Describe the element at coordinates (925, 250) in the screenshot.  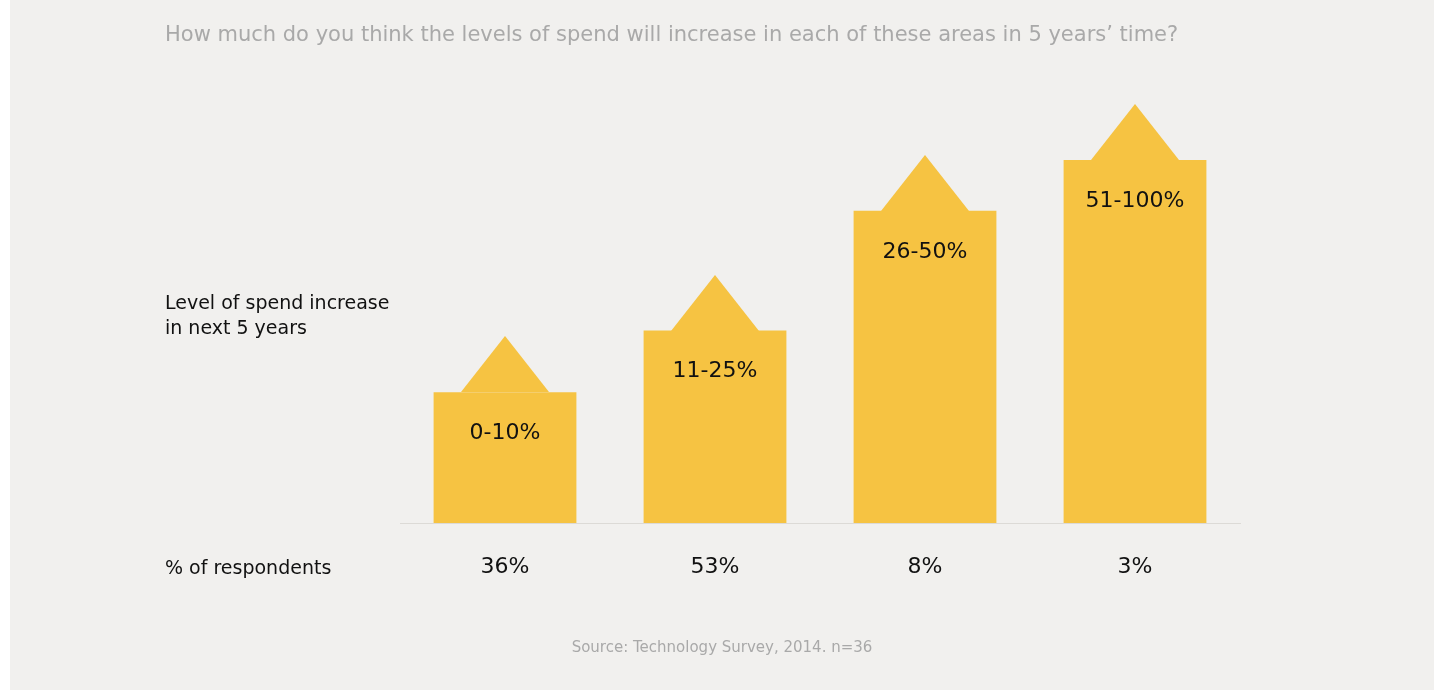
I see `x-tick-label: 26-50%` at that location.